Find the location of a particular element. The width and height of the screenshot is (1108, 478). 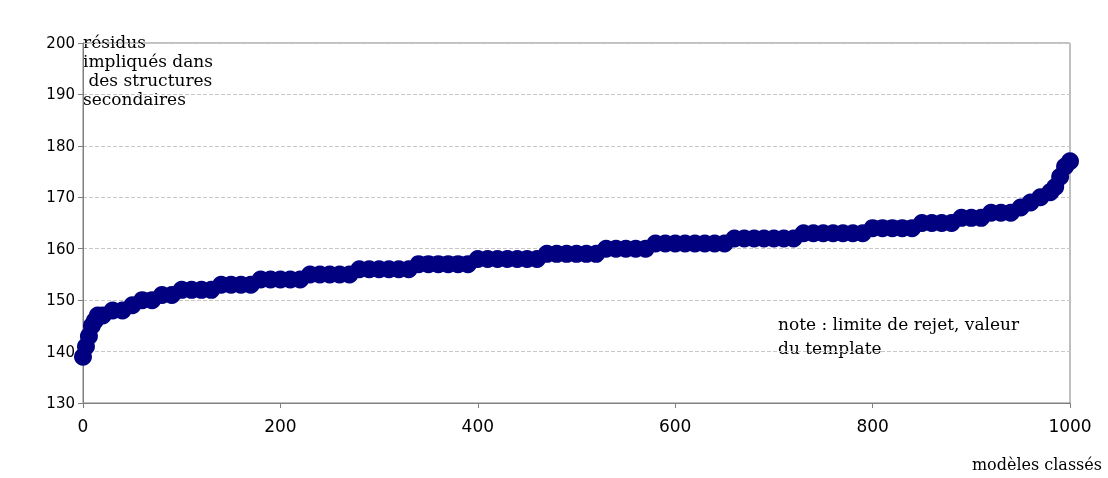

x-tick-label: 600 is located at coordinates (675, 425).